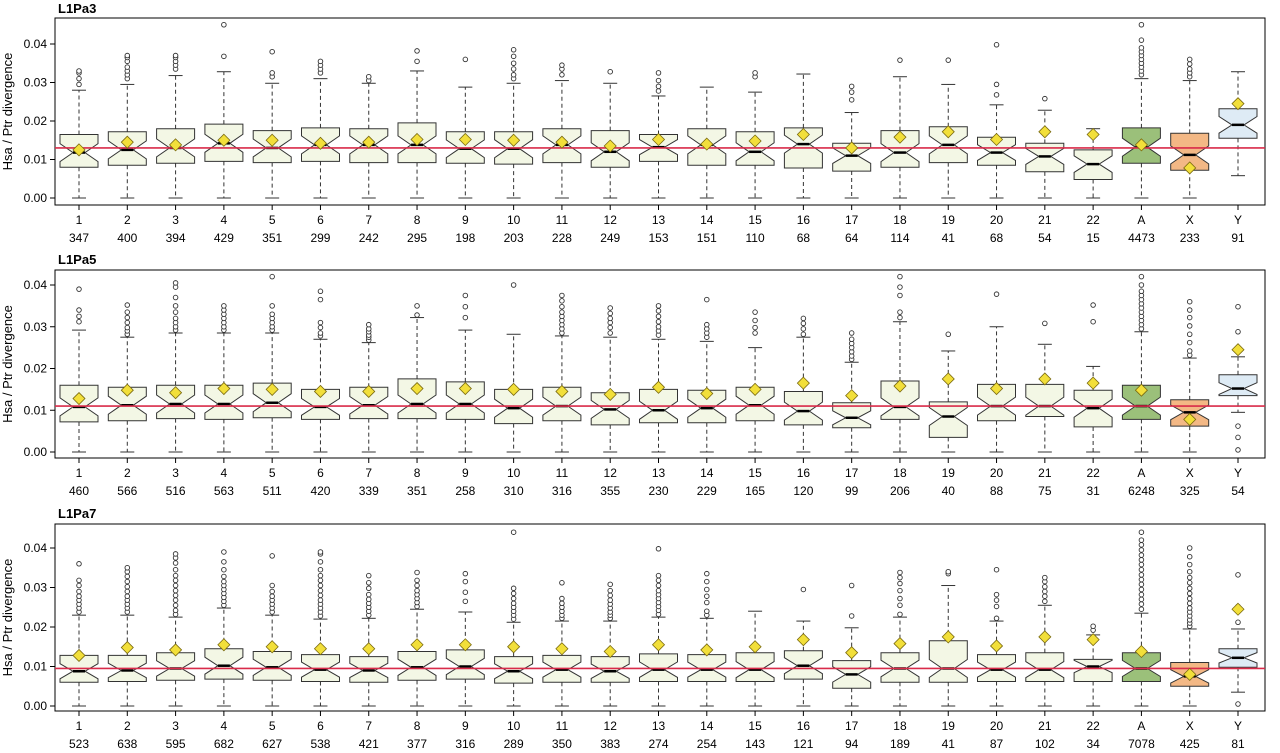 The image size is (1280, 753). What do you see at coordinates (1141, 640) in the screenshot?
I see `box-A: A 7078` at bounding box center [1141, 640].